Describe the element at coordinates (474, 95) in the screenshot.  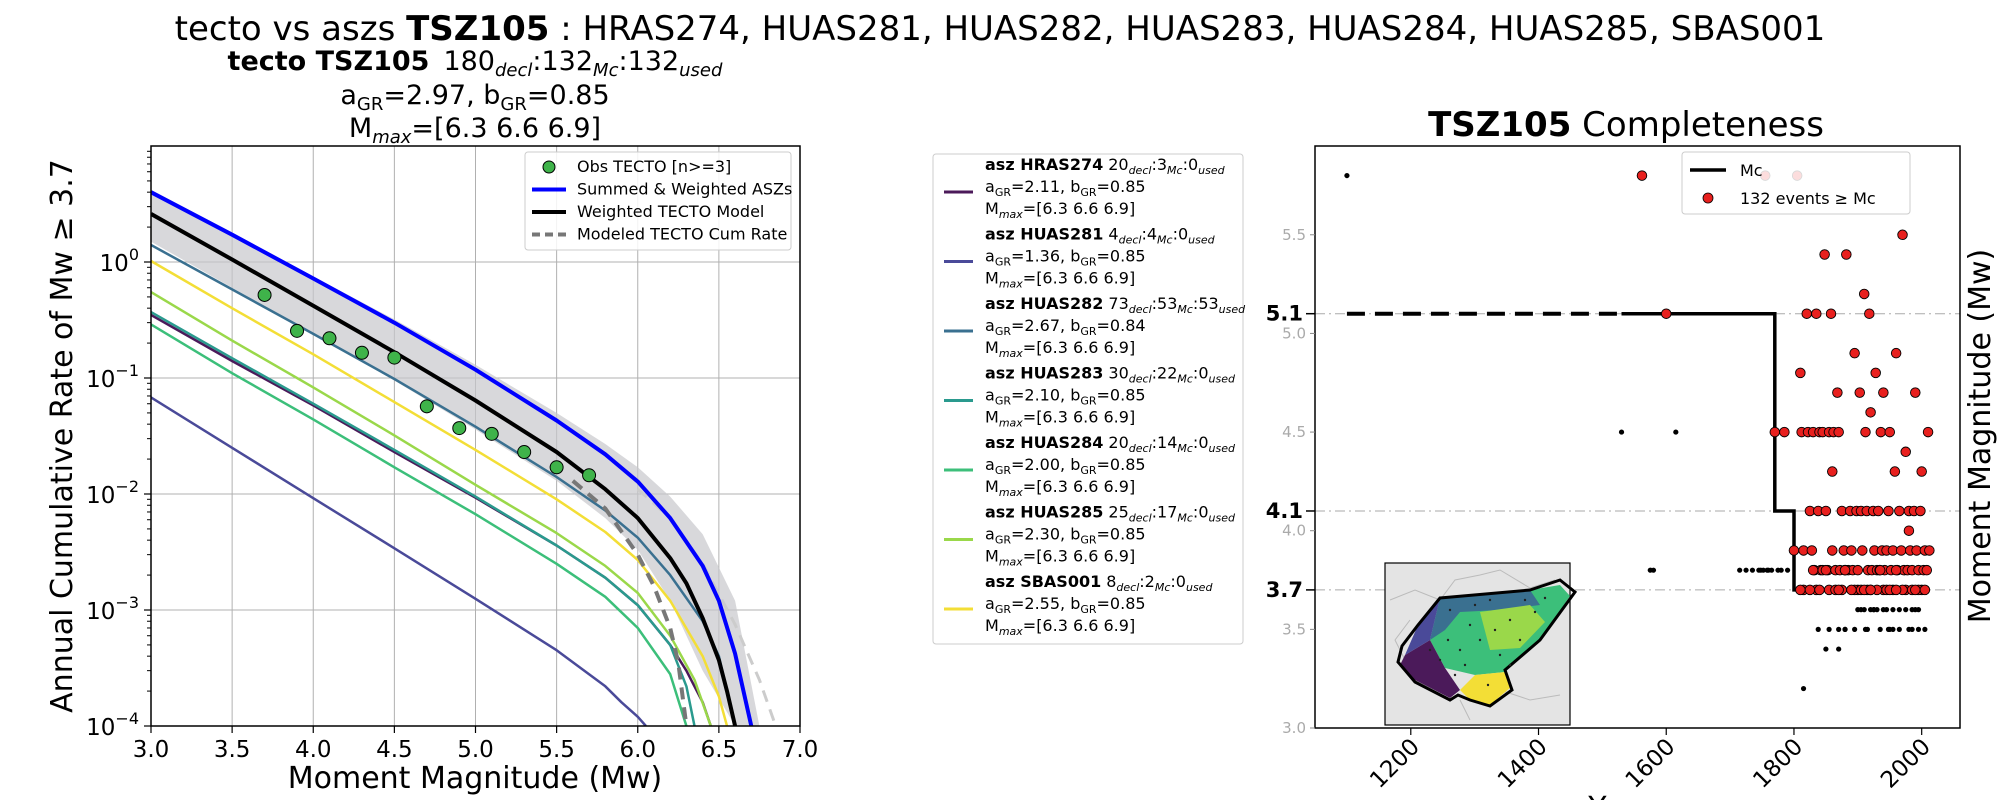
I see `left-sep: ,` at that location.